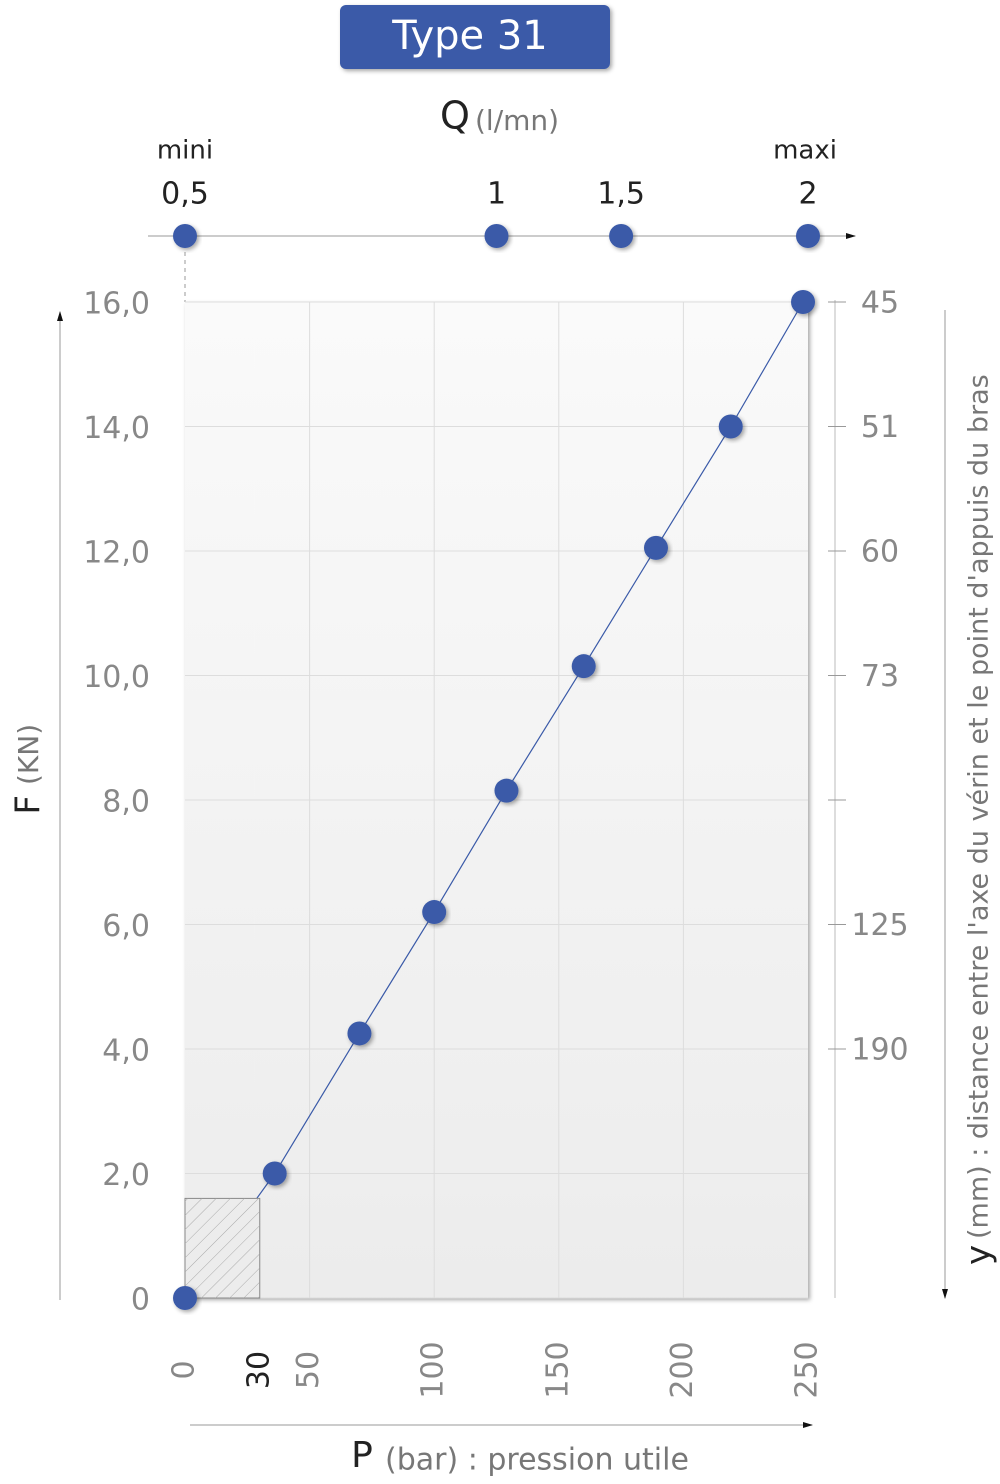 The height and width of the screenshot is (1484, 1000). I want to click on y2-label: y, so click(979, 1255).